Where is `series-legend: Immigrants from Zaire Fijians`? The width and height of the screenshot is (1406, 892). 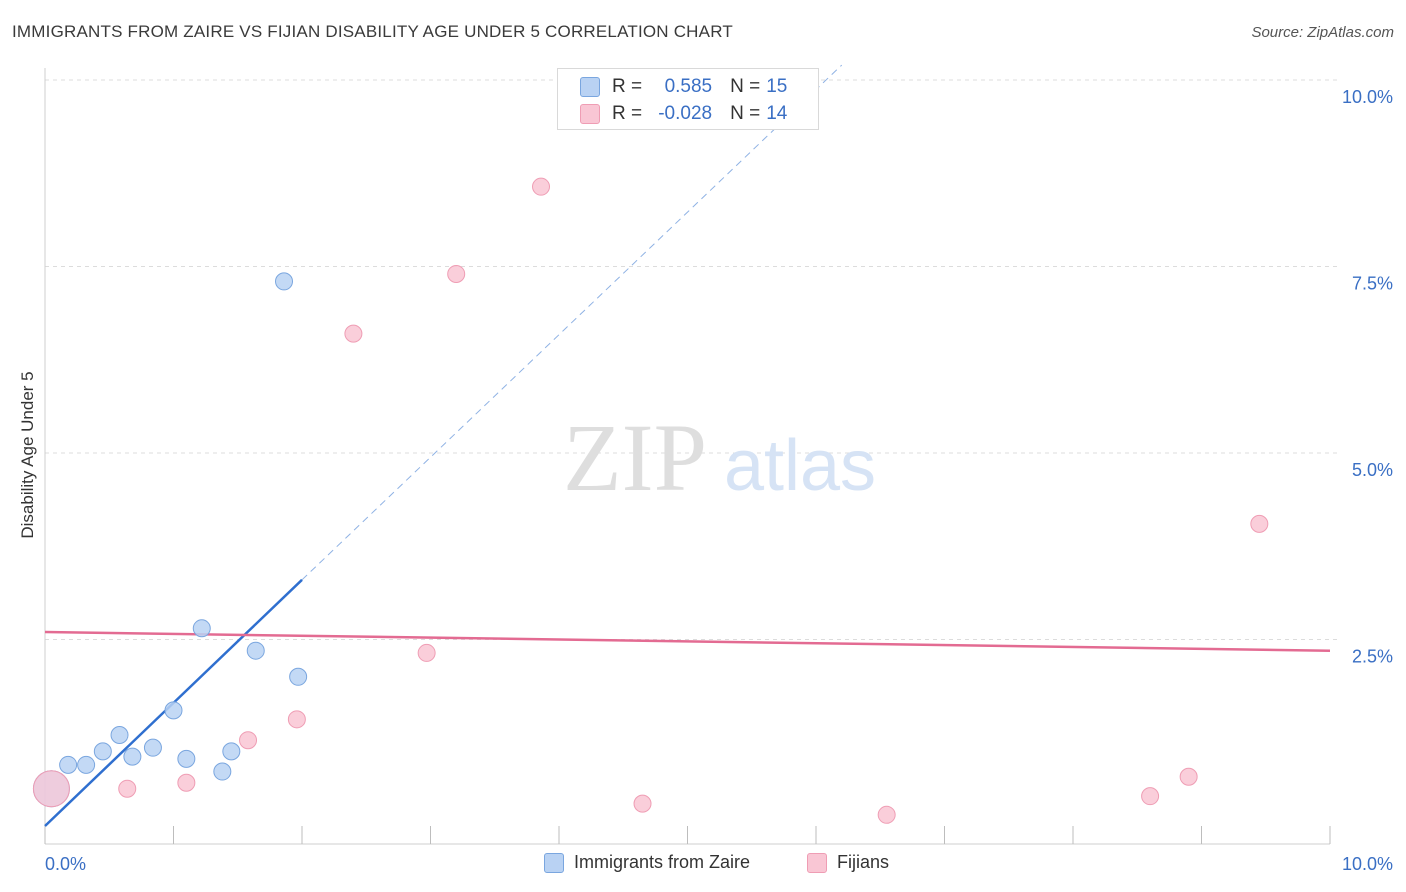 series-legend: Immigrants from Zaire Fijians is located at coordinates (703, 865).